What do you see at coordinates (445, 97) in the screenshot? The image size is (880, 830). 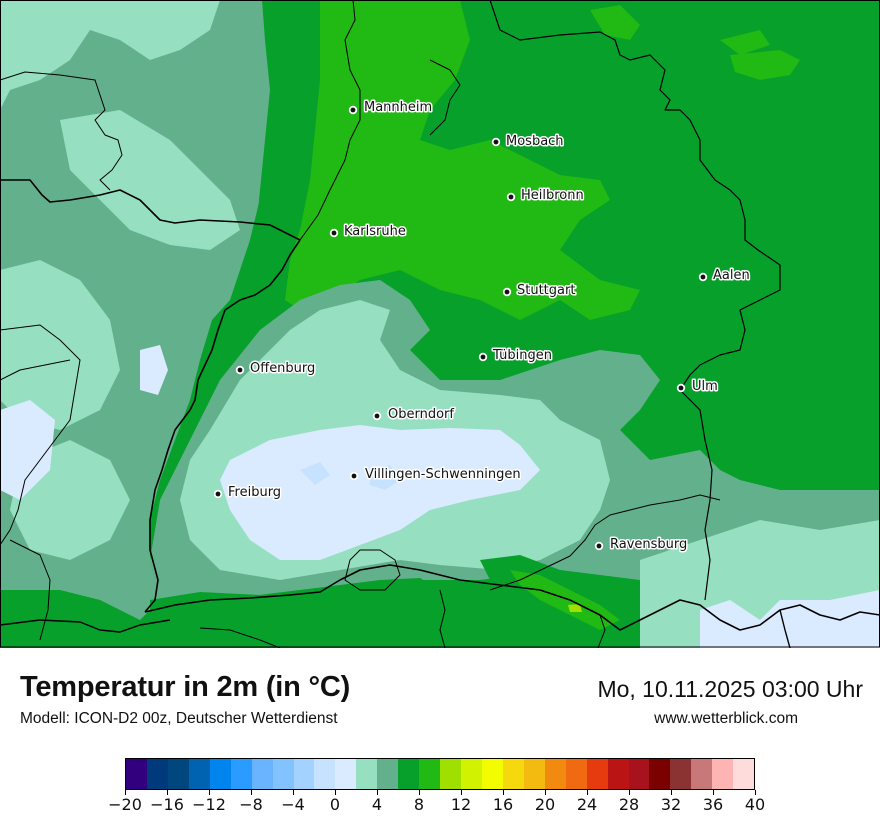 I see `border-neckar` at bounding box center [445, 97].